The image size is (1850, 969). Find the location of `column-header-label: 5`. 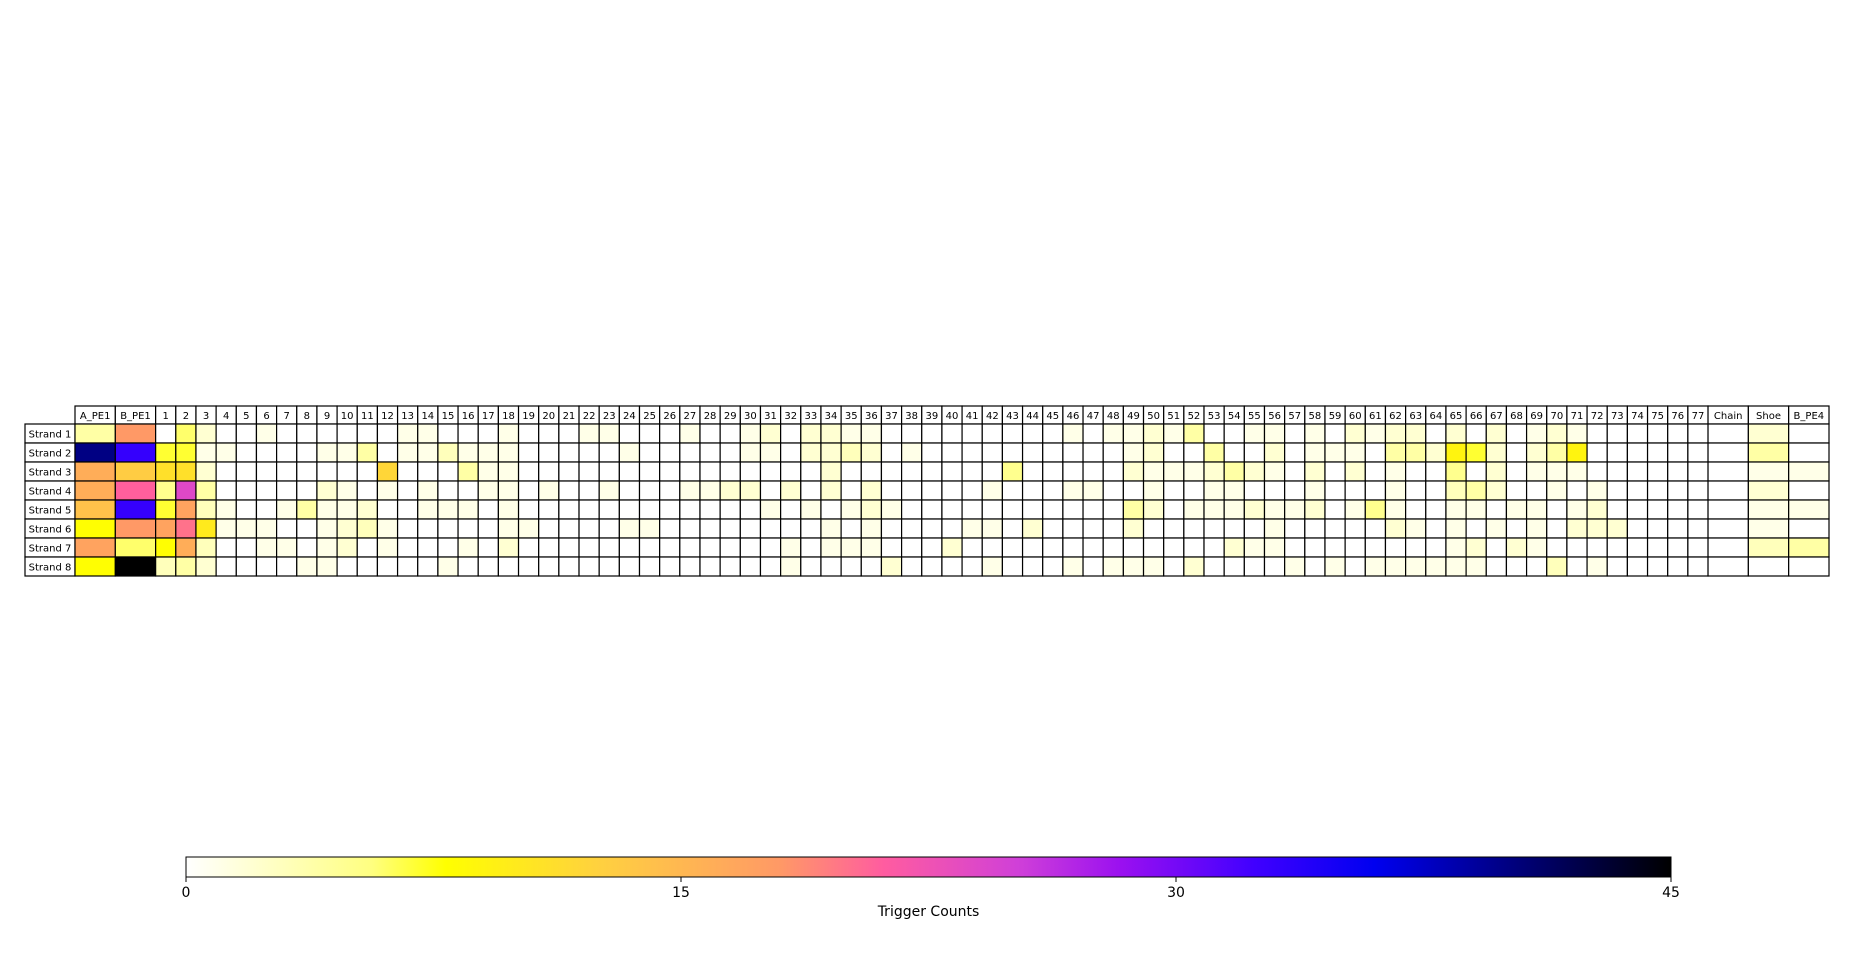

column-header-label: 5 is located at coordinates (246, 416).